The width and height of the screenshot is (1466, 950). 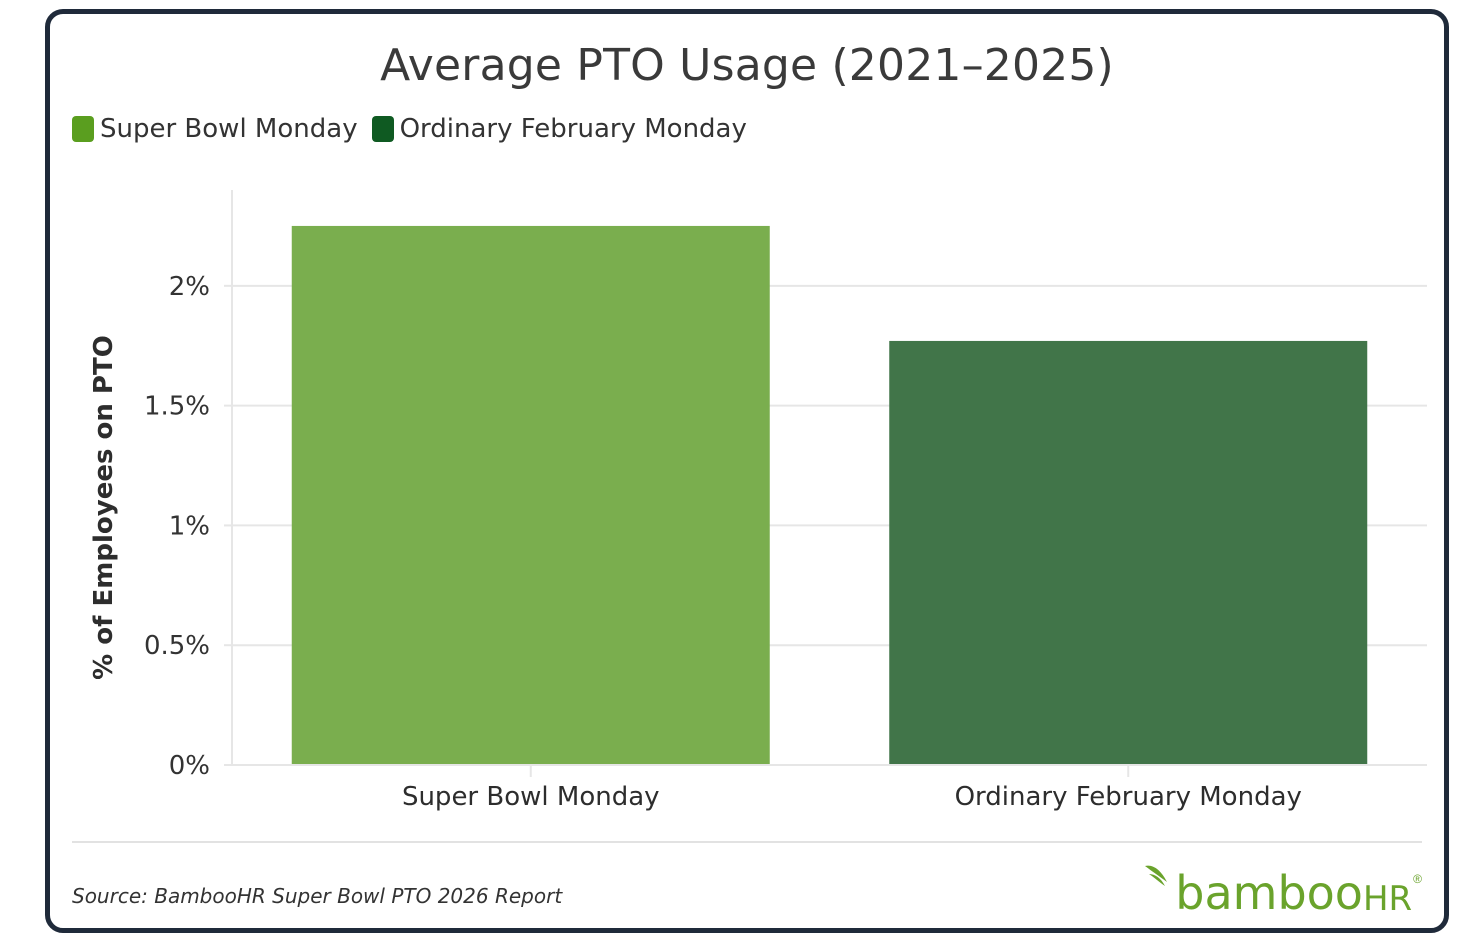 What do you see at coordinates (189, 287) in the screenshot?
I see `y-tick-label: 2%` at bounding box center [189, 287].